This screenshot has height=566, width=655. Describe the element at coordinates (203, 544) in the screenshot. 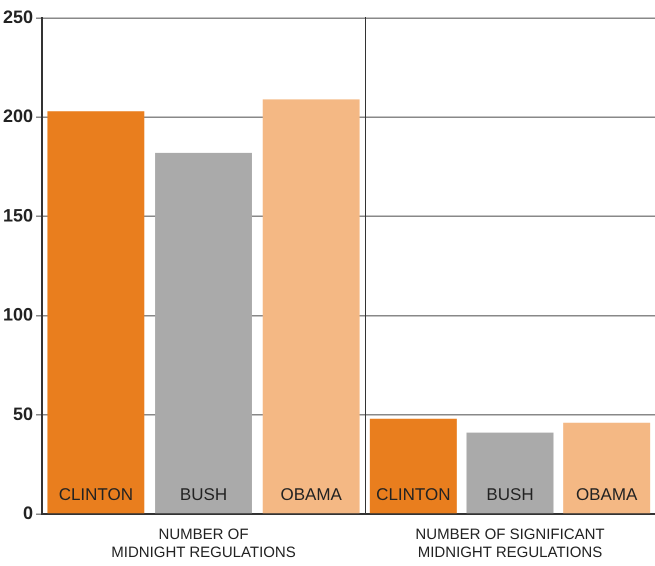

I see `x-axis-title: NUMBER OF MIDNIGHT REGULATIONS` at that location.